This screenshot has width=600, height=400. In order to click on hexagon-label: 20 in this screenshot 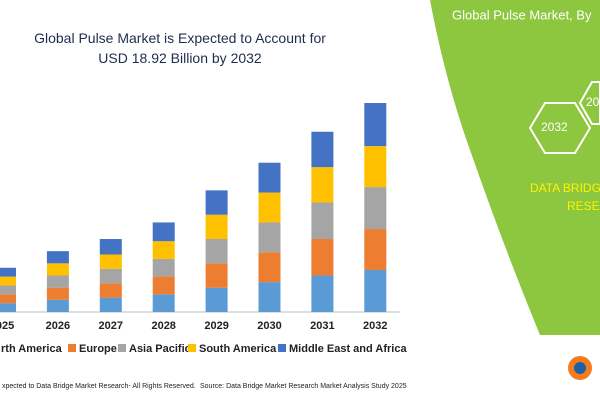, I will do `click(593, 102)`.